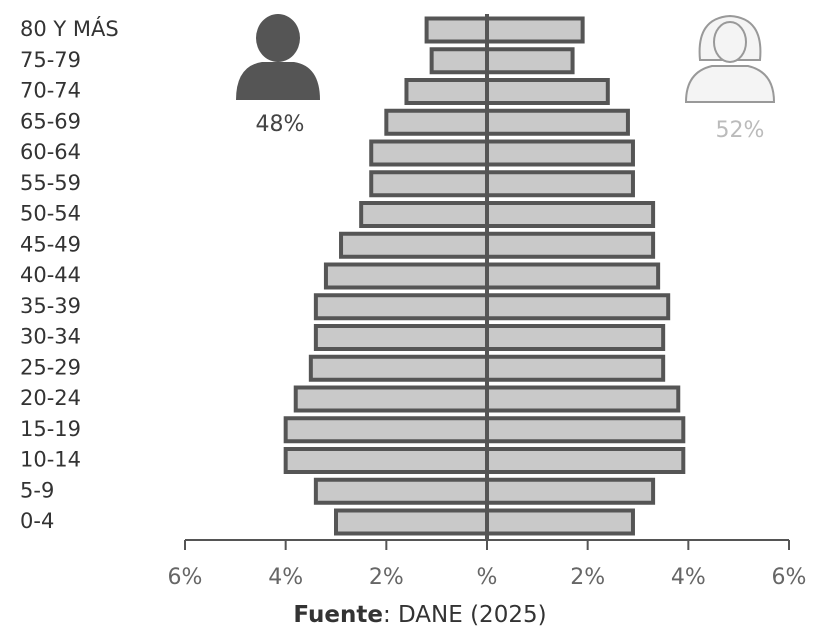 Image resolution: width=813 pixels, height=635 pixels. What do you see at coordinates (487, 577) in the screenshot?
I see `x-tick-label: %` at bounding box center [487, 577].